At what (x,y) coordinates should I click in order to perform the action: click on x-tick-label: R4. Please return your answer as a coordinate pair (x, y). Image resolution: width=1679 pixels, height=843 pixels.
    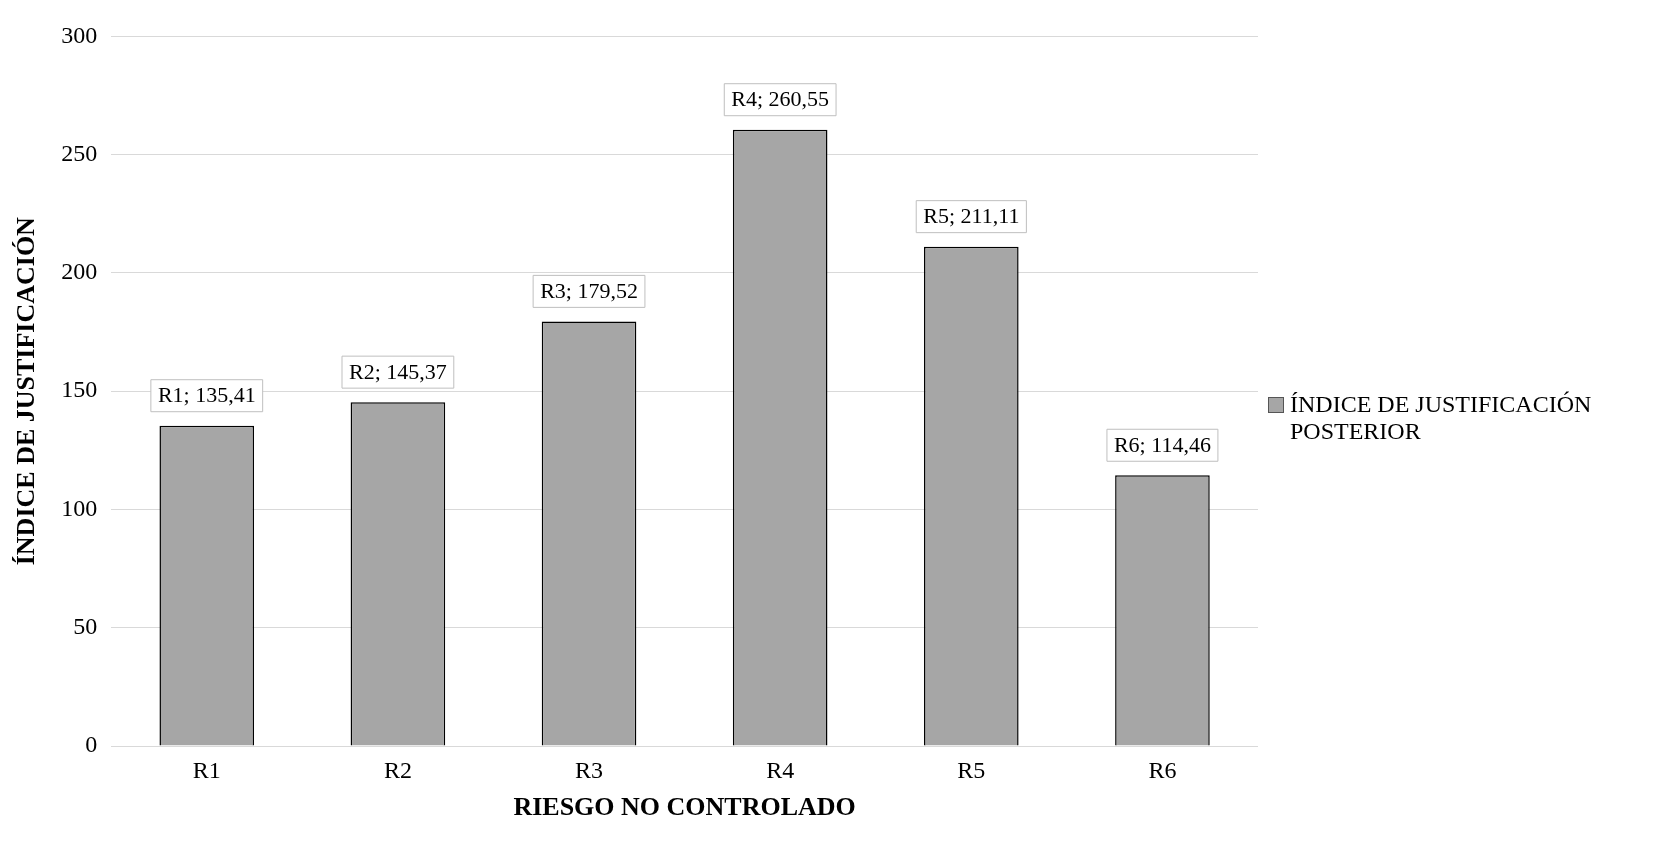
    Looking at the image, I should click on (780, 769).